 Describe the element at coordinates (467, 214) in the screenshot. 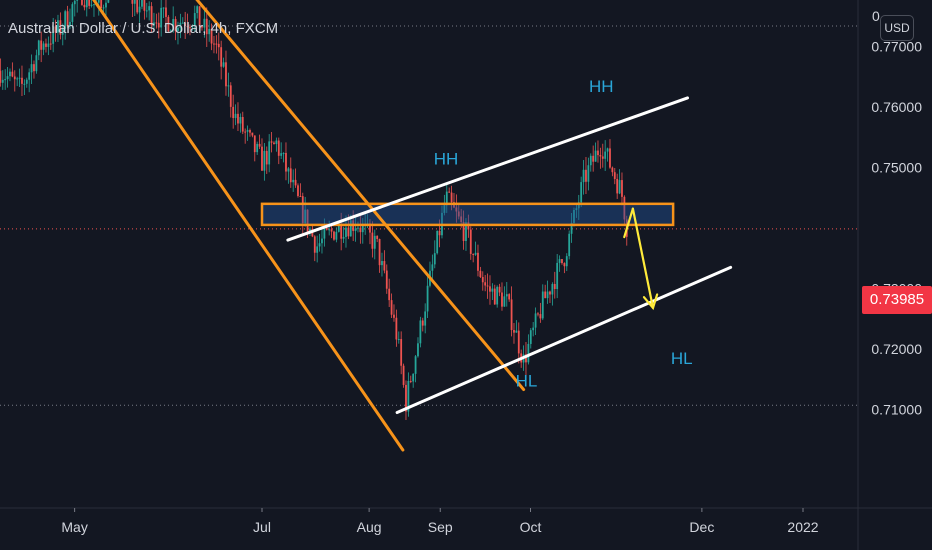

I see `resistance-zone` at that location.